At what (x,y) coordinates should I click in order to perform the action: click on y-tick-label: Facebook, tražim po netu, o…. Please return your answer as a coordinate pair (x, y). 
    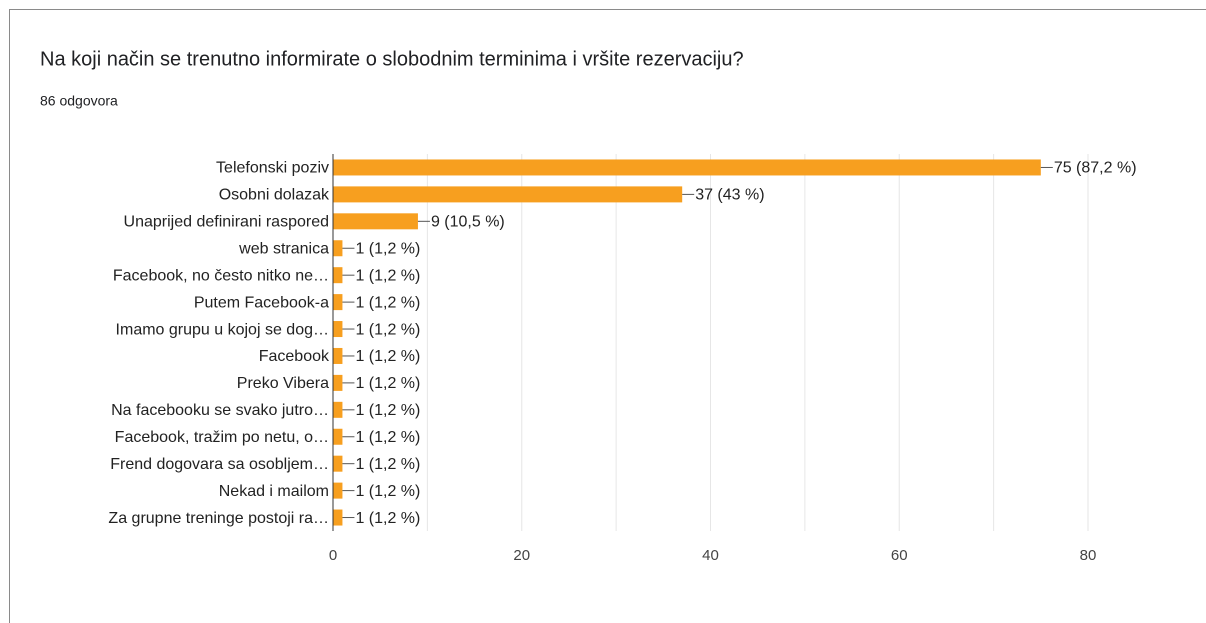
    Looking at the image, I should click on (222, 437).